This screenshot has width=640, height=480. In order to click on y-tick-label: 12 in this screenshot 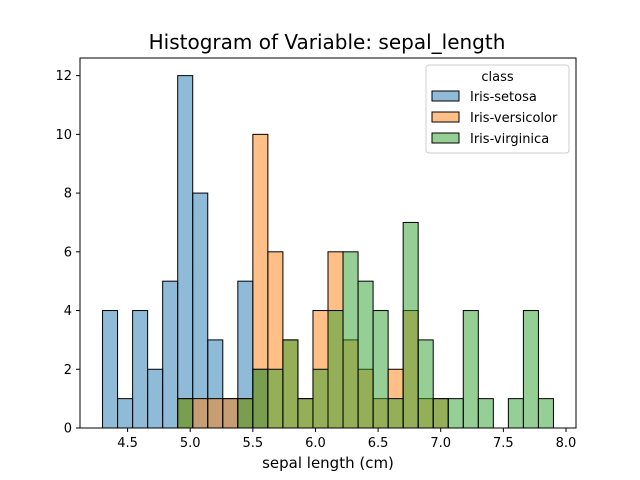, I will do `click(63, 76)`.